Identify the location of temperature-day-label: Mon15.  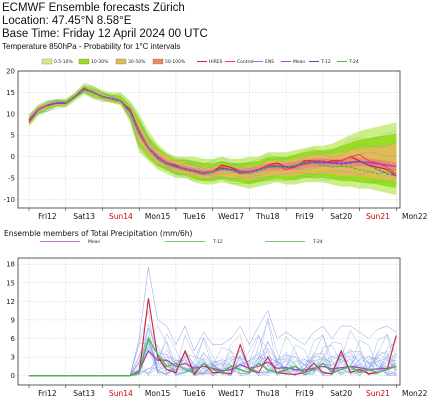
(158, 216).